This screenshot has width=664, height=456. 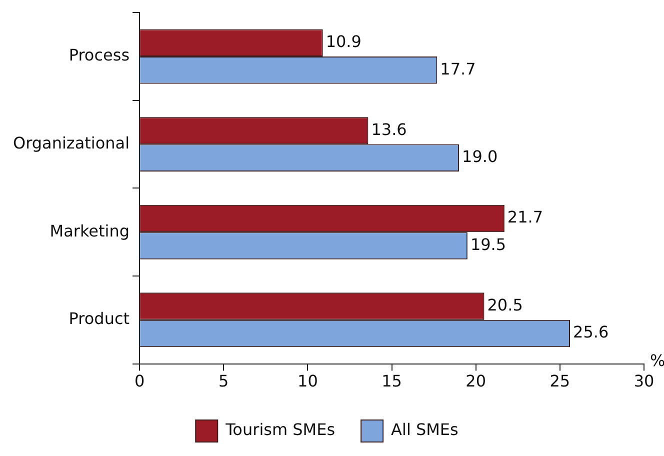 What do you see at coordinates (525, 217) in the screenshot?
I see `data-label: 21.7` at bounding box center [525, 217].